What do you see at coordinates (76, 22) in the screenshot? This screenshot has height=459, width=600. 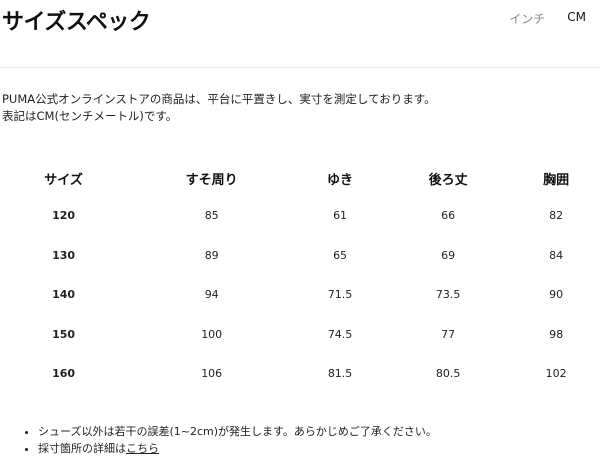 I see `page-title: サイズスペック` at bounding box center [76, 22].